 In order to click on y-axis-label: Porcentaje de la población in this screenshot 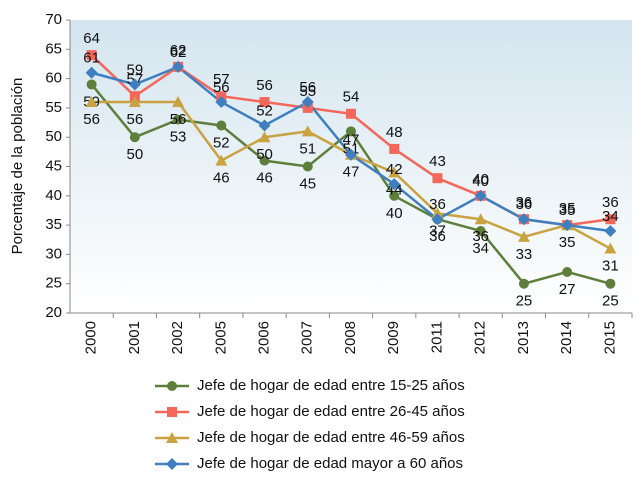, I will do `click(17, 166)`.